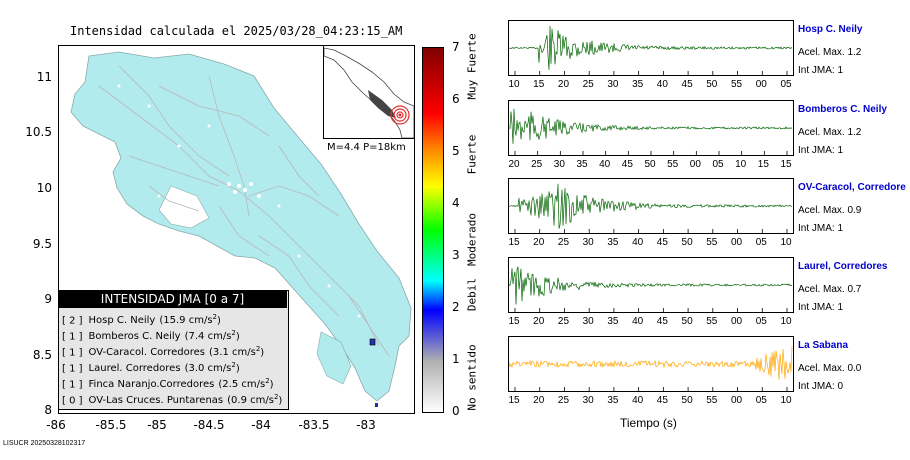 This screenshot has width=910, height=460. I want to click on map-x-tick: -85, so click(157, 425).